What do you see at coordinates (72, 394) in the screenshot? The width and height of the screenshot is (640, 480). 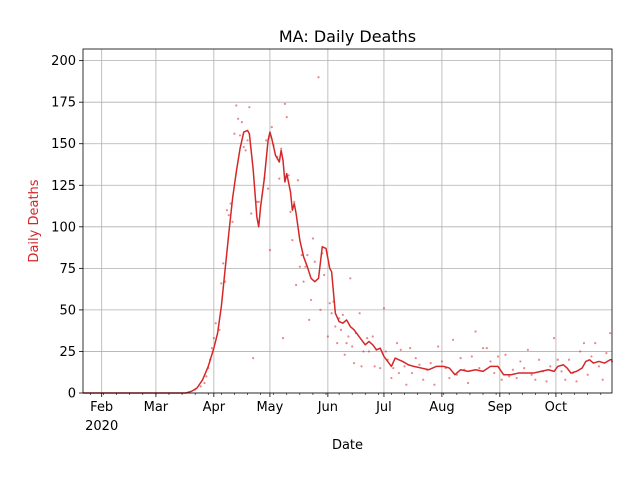 I see `y-tick-label: 0` at bounding box center [72, 394].